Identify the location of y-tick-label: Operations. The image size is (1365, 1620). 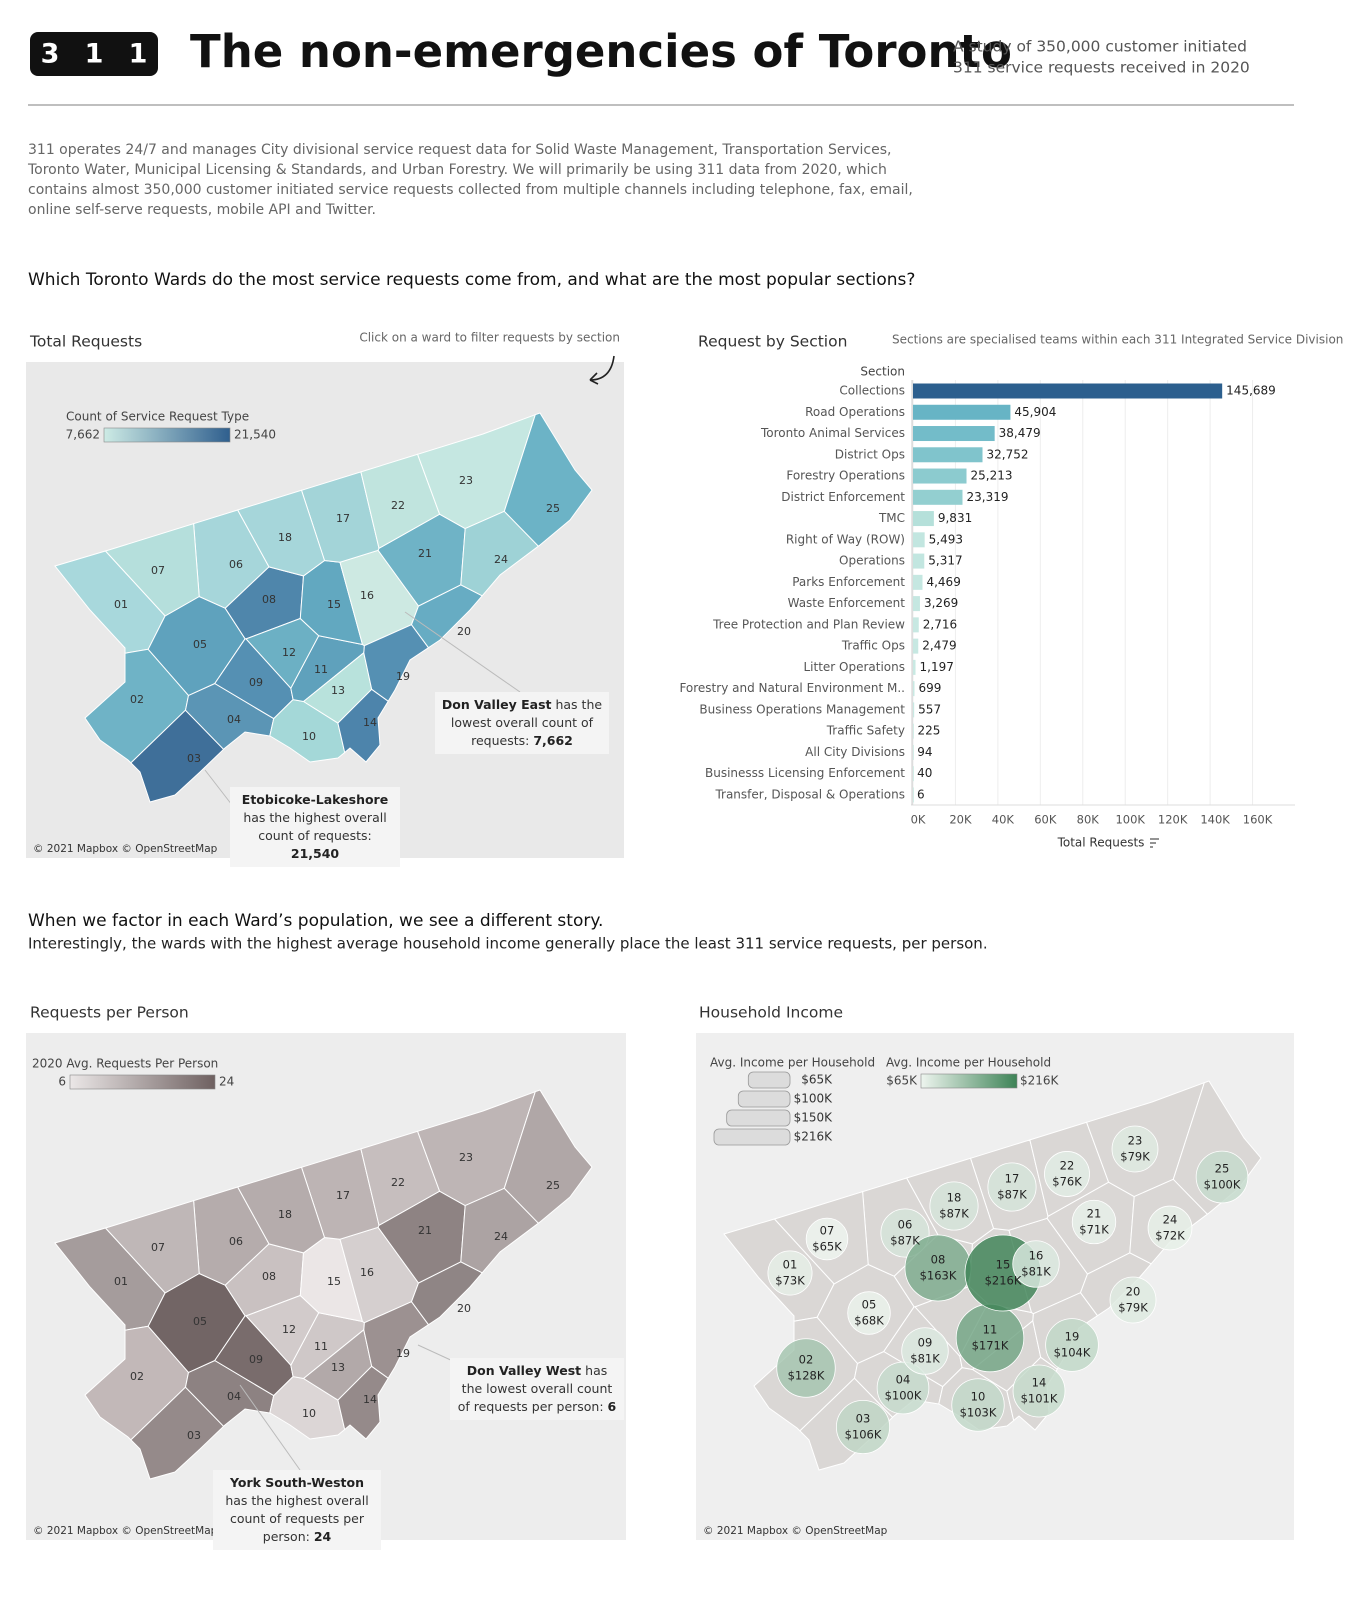
(872, 561).